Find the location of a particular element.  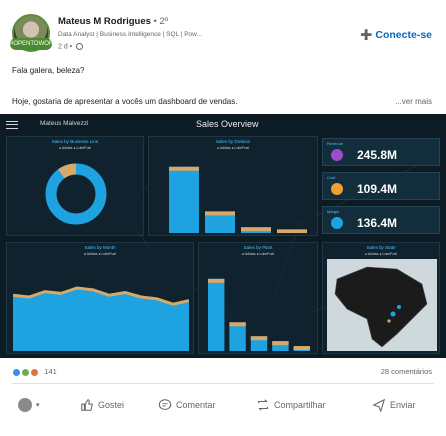

panel-month: Sales by Month ● Adidas ● LubriFuel is located at coordinates (100, 298).